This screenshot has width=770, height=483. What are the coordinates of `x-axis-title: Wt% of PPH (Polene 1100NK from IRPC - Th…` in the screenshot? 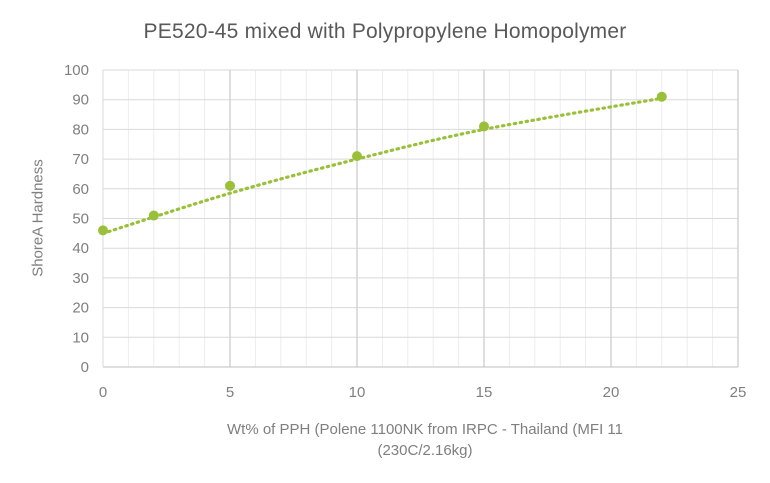 It's located at (425, 440).